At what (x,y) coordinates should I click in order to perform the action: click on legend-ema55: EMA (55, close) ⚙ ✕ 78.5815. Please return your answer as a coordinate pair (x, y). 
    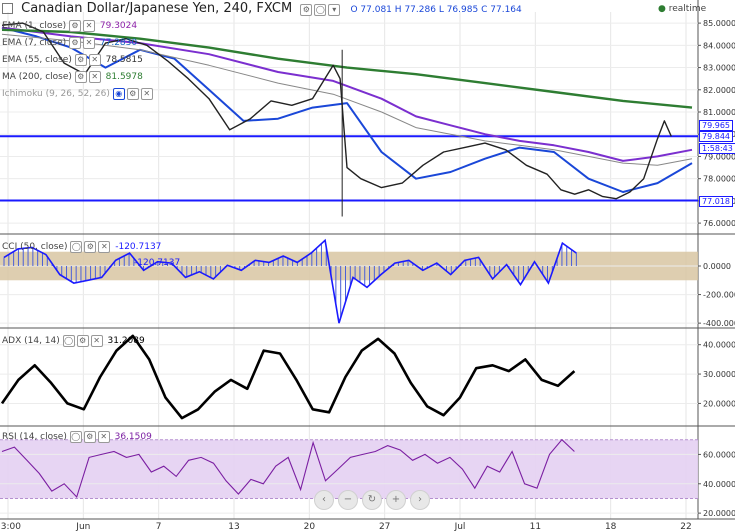
    Looking at the image, I should click on (72, 60).